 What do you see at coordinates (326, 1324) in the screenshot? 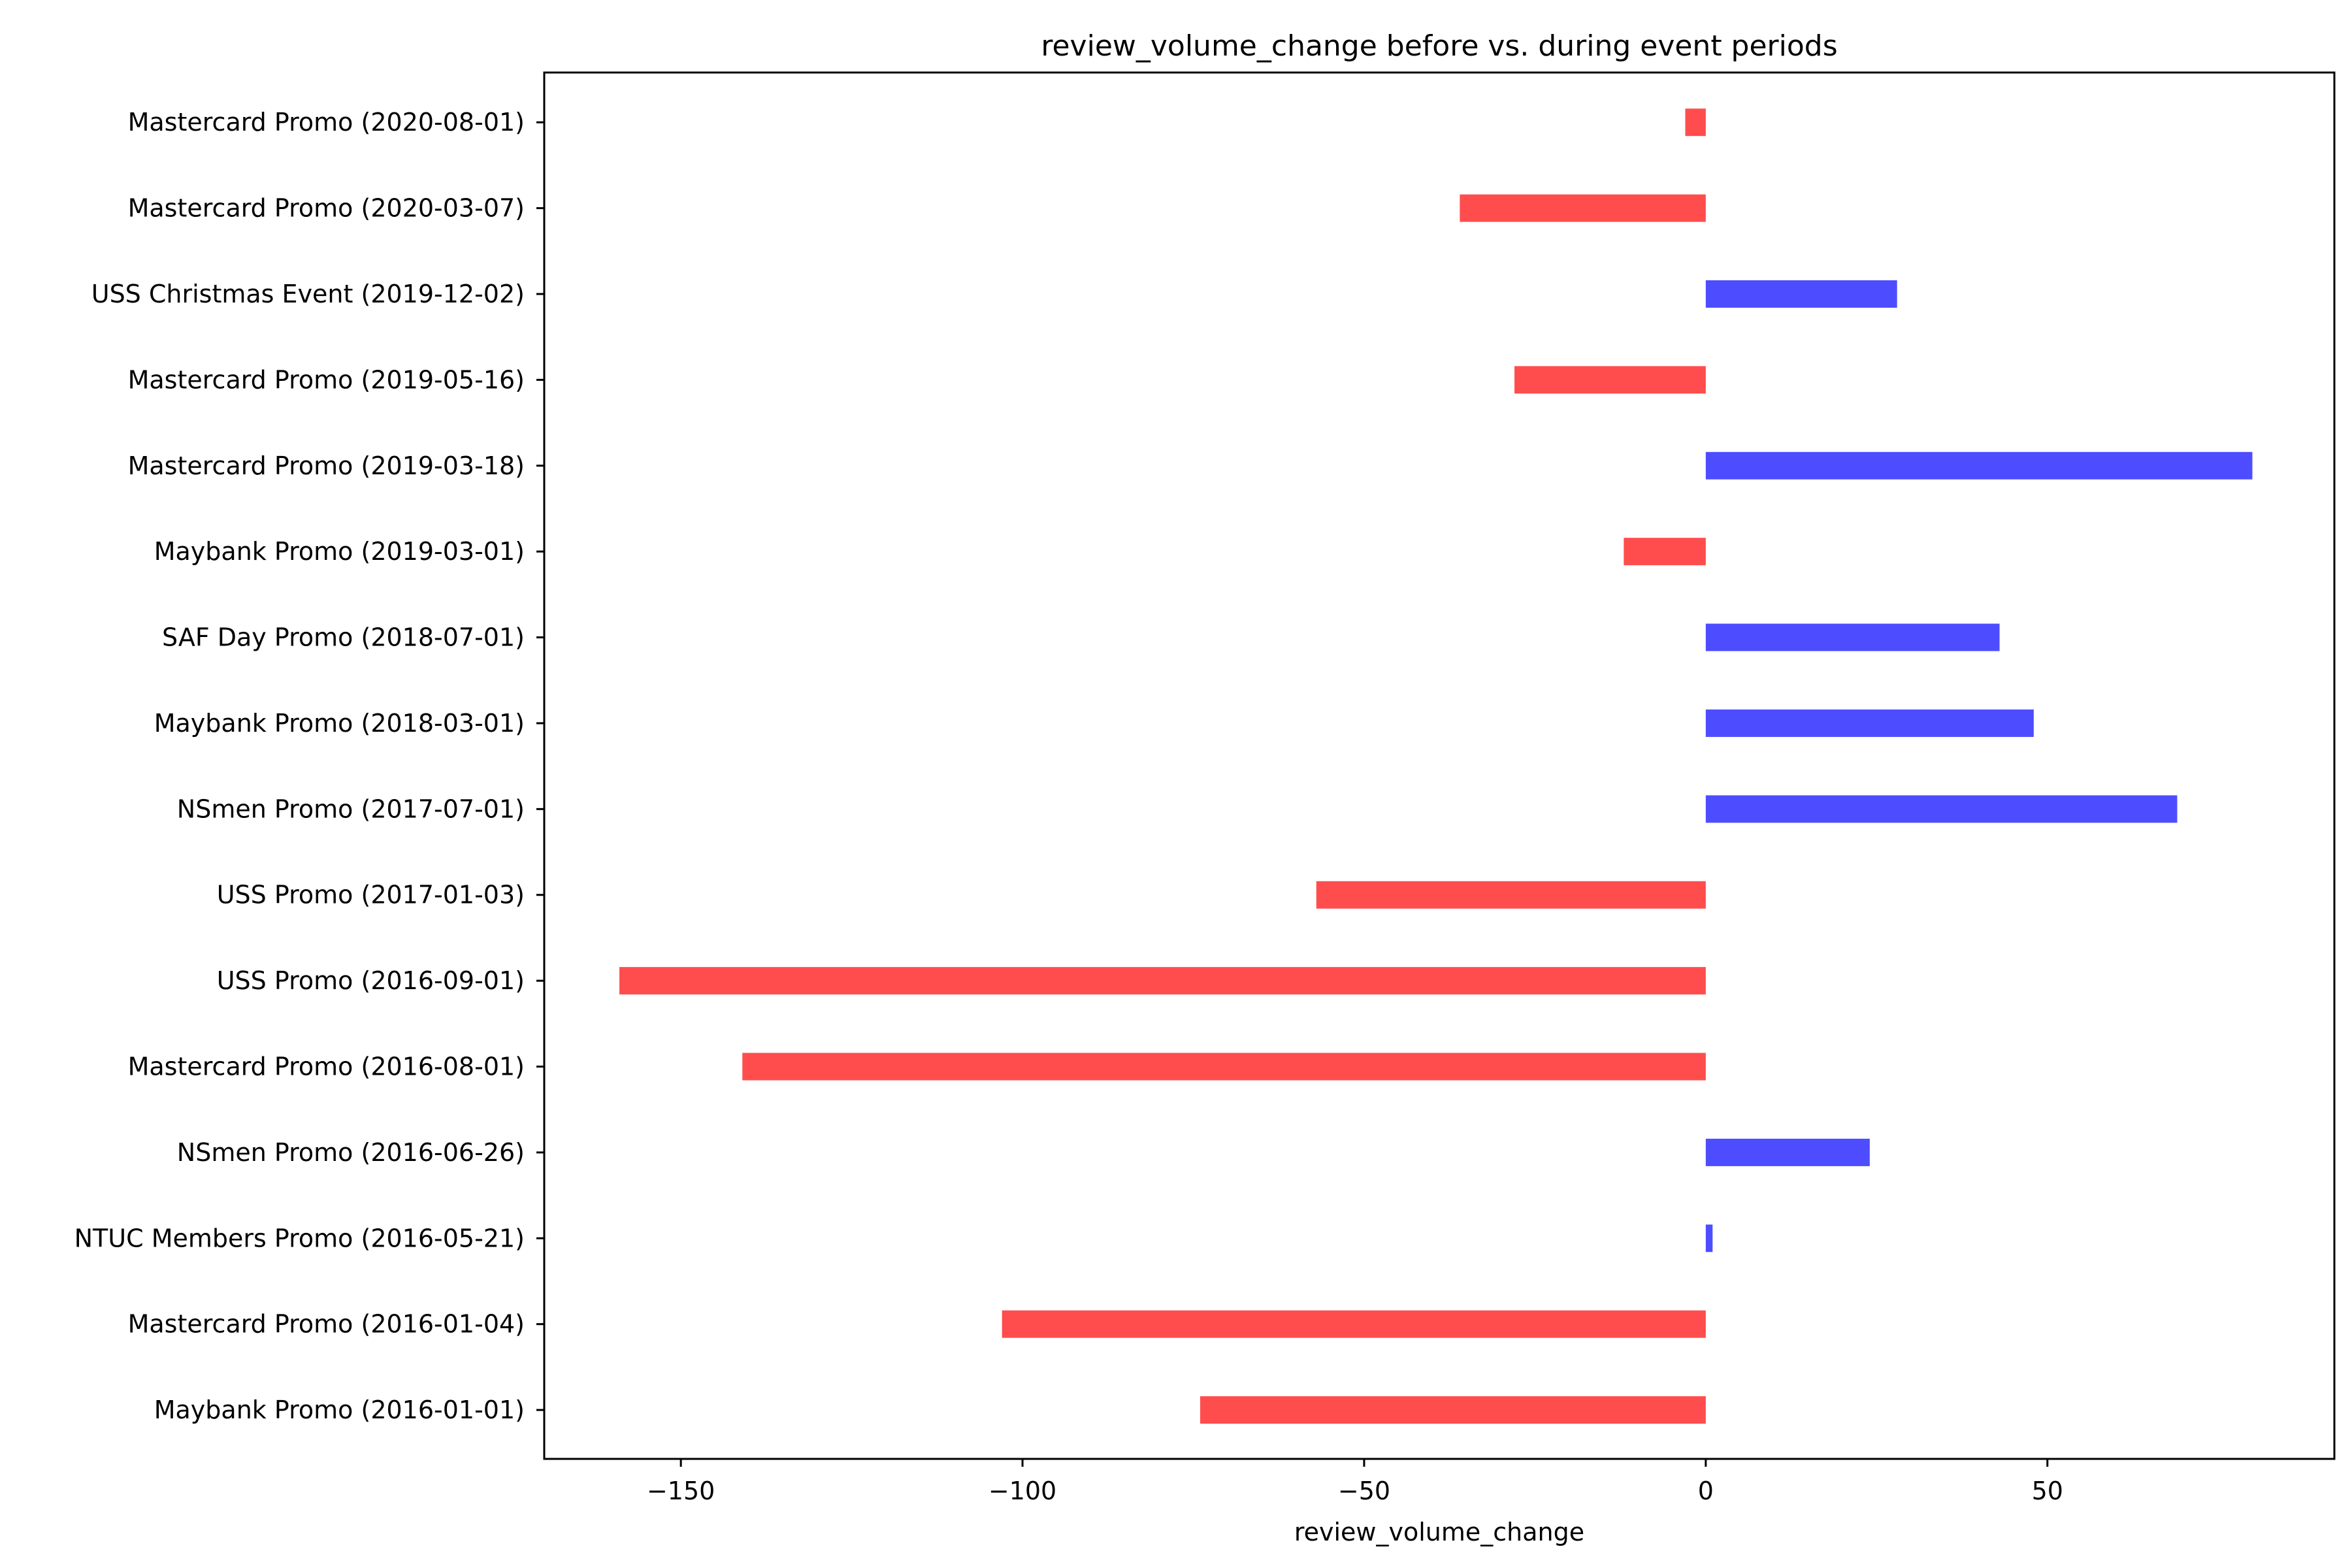
I see `y-tick-label: Mastercard Promo (2016-01-04)` at bounding box center [326, 1324].